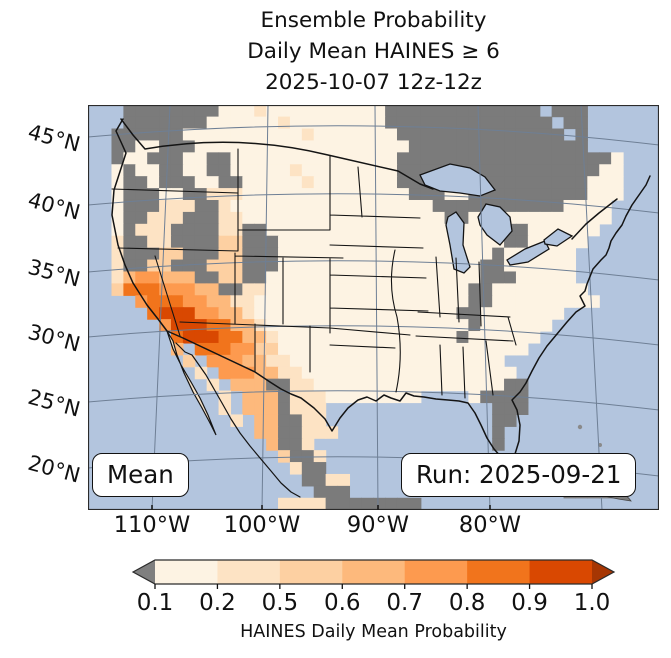 Image resolution: width=671 pixels, height=658 pixels. What do you see at coordinates (140, 475) in the screenshot?
I see `mean-annotation-box: Mean` at bounding box center [140, 475].